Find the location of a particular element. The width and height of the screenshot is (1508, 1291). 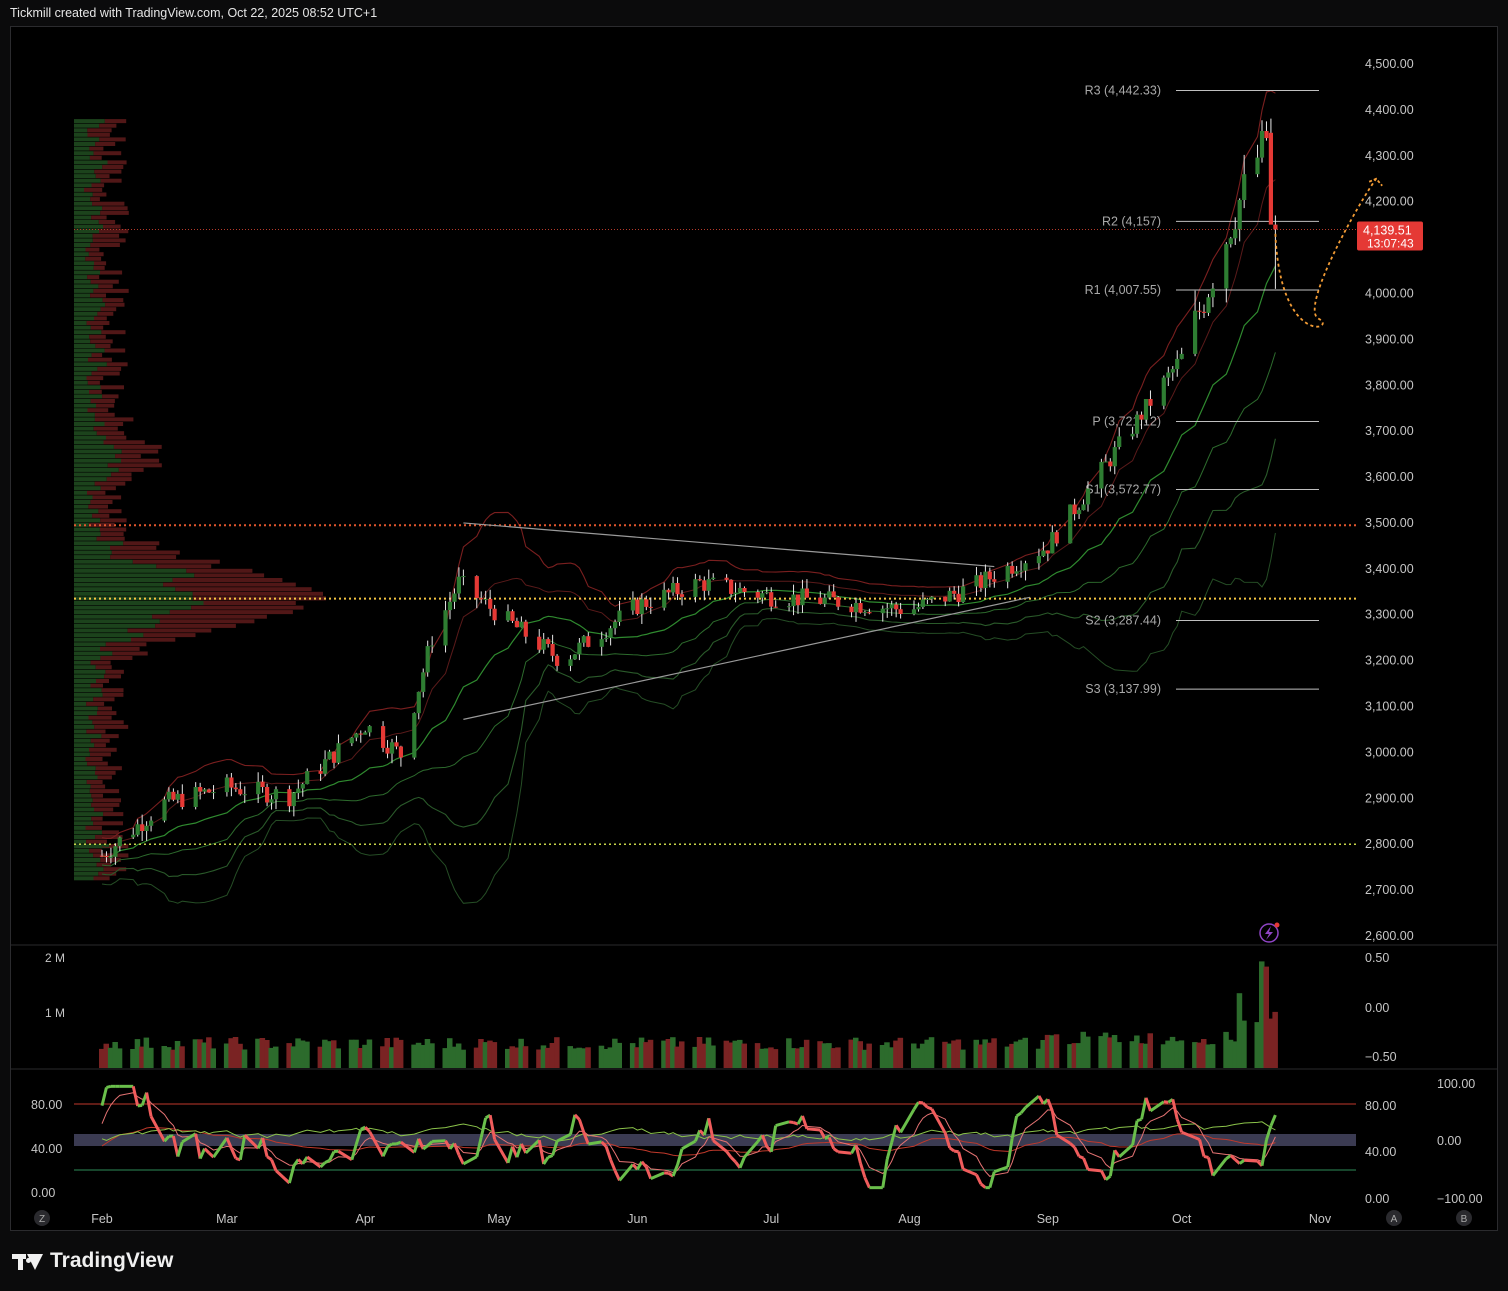

scale-mode-button: B is located at coordinates (1464, 1218).